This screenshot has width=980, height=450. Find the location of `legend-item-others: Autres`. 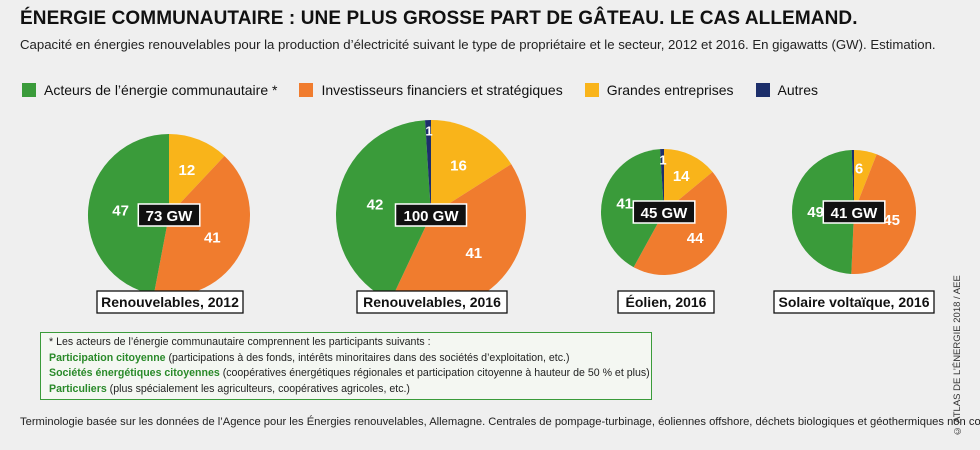

legend-item-others: Autres is located at coordinates (787, 90).